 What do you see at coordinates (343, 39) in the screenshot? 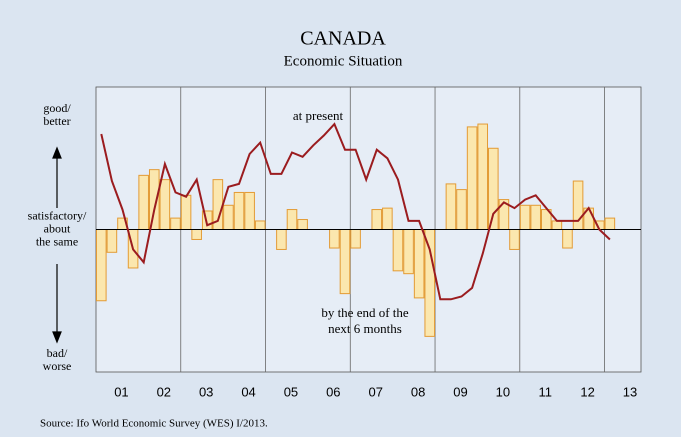
I see `chart-title: CANADA` at bounding box center [343, 39].